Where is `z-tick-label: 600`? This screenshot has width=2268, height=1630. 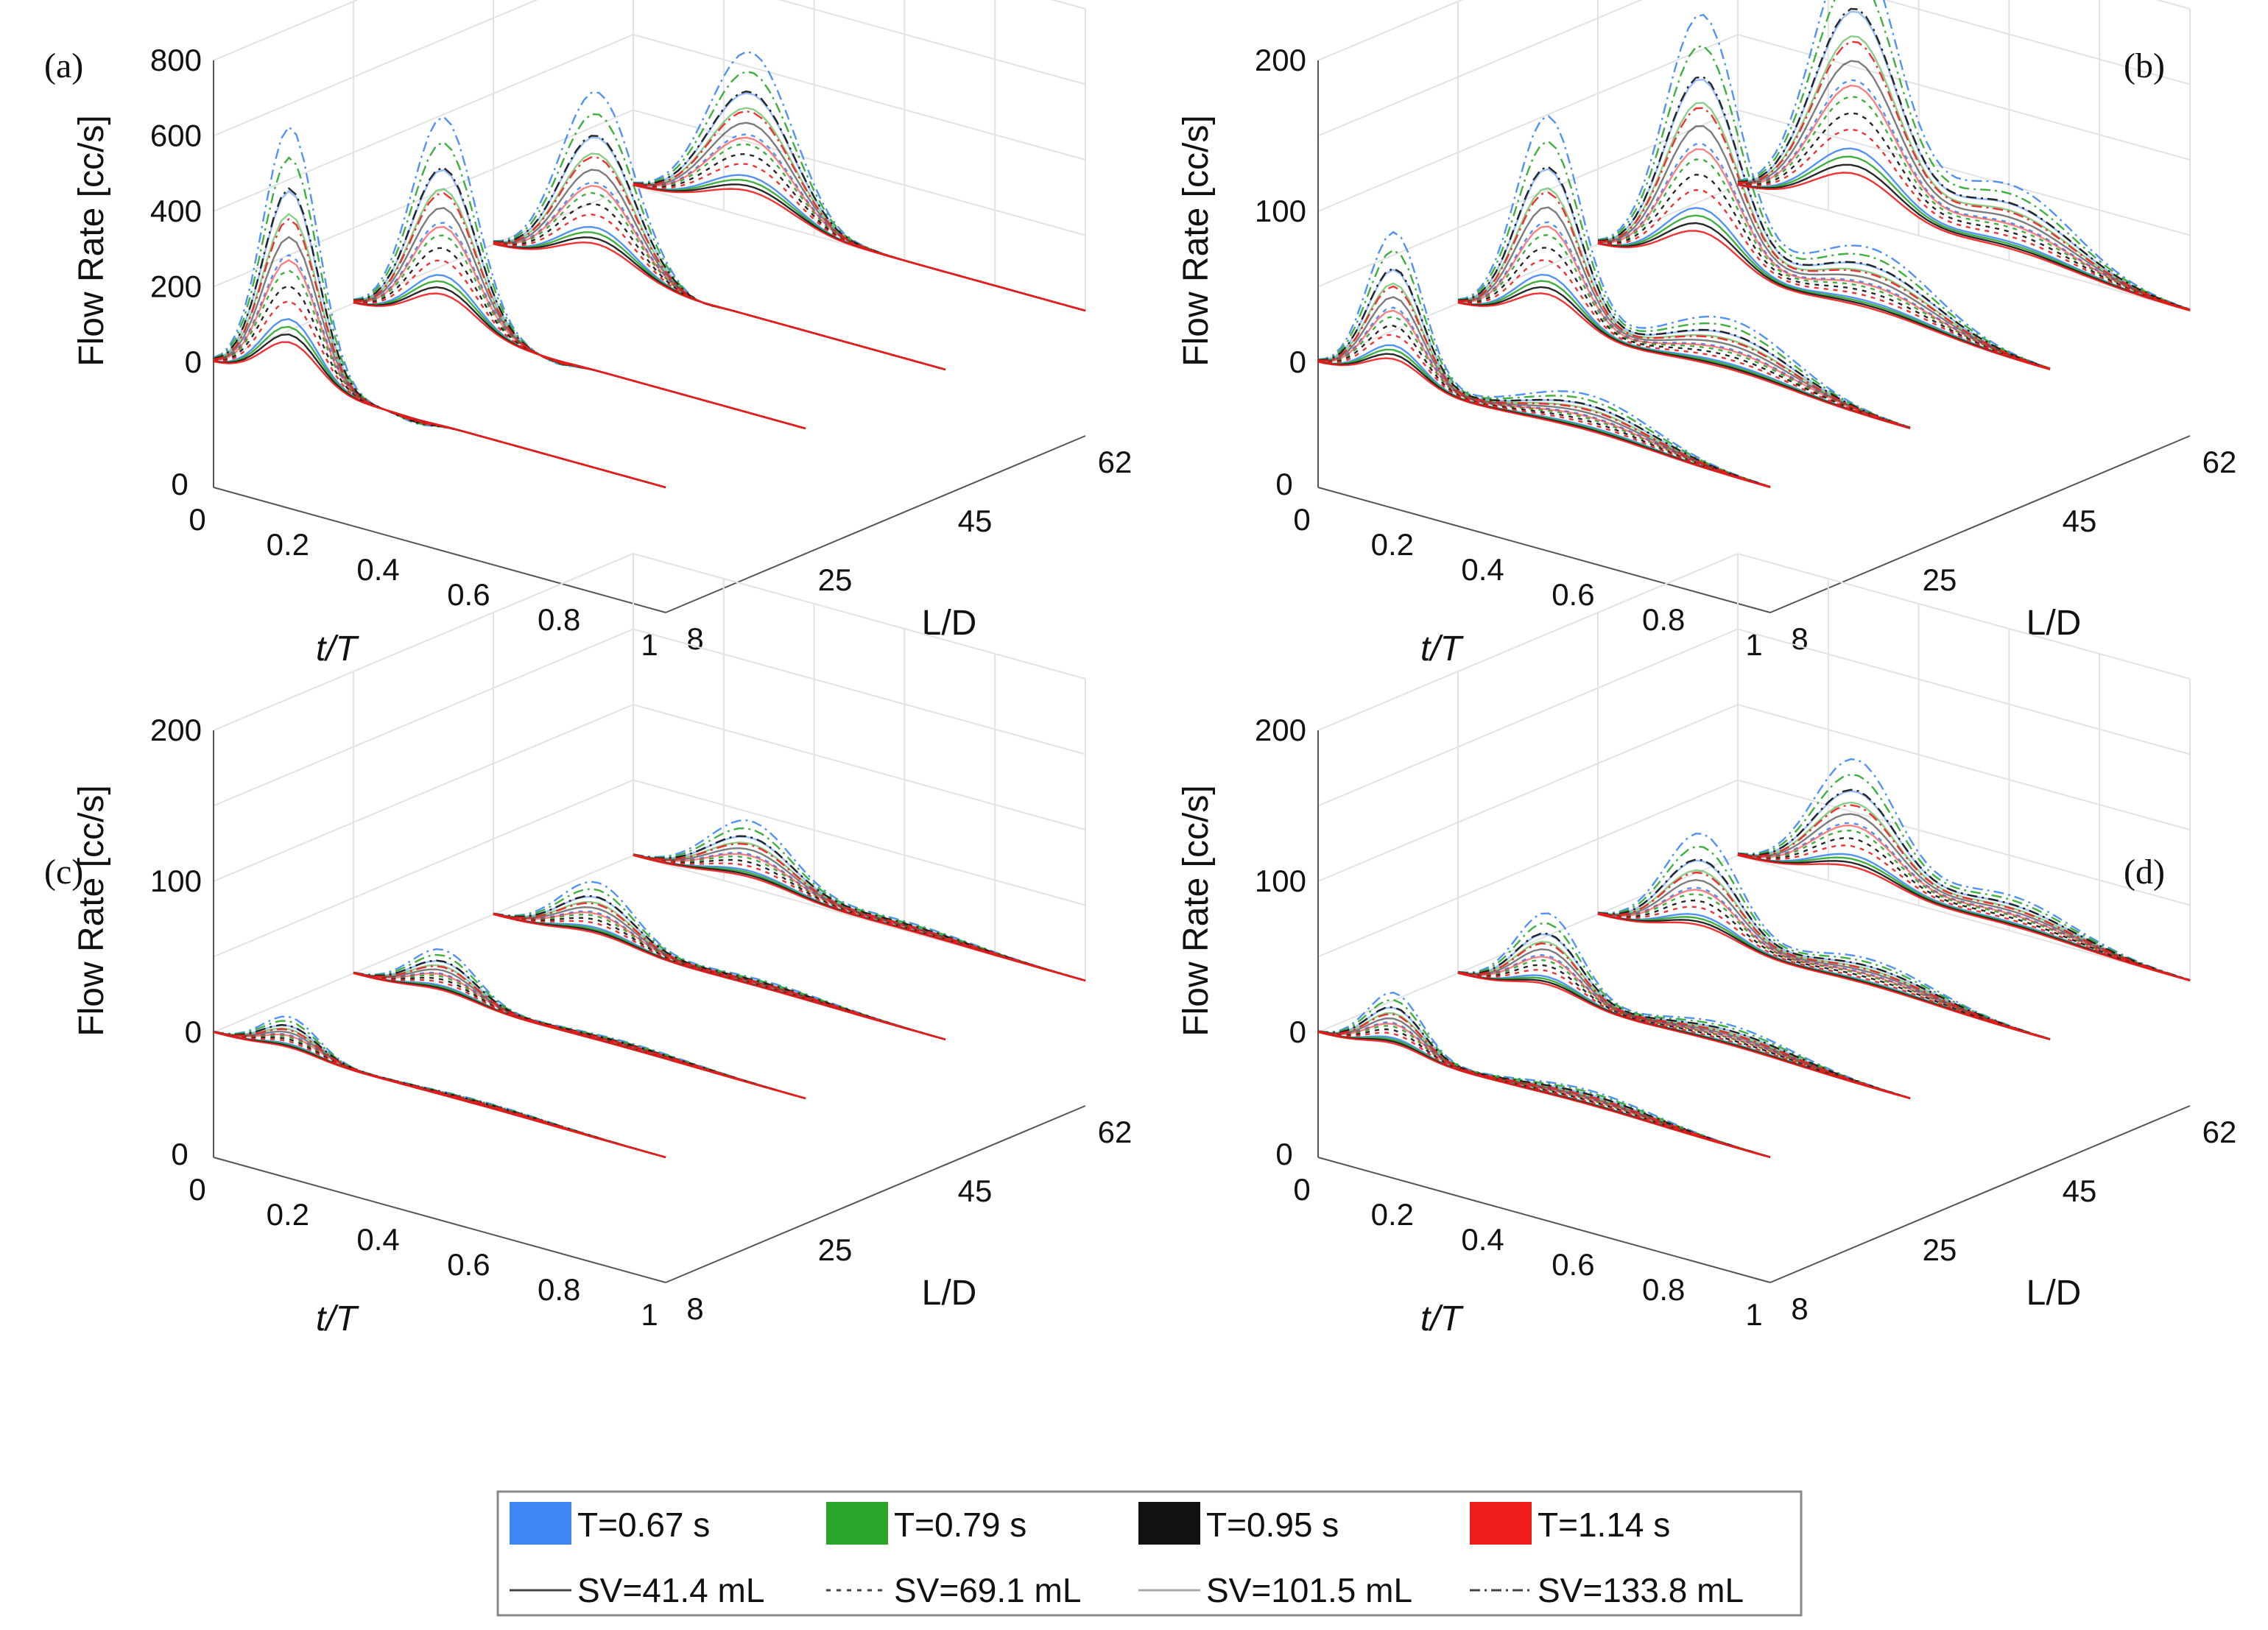 z-tick-label: 600 is located at coordinates (176, 136).